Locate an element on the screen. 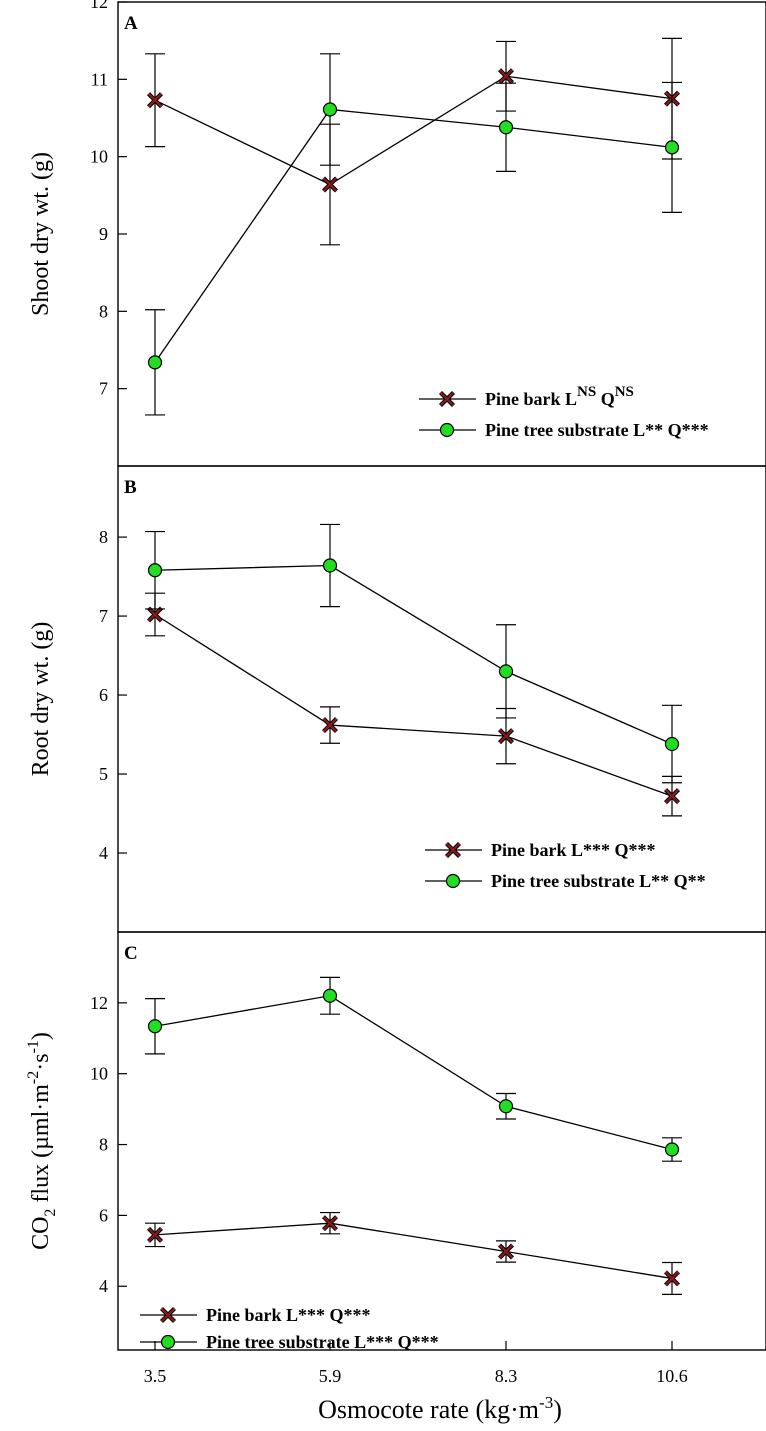  panel-letter: A is located at coordinates (131, 23).